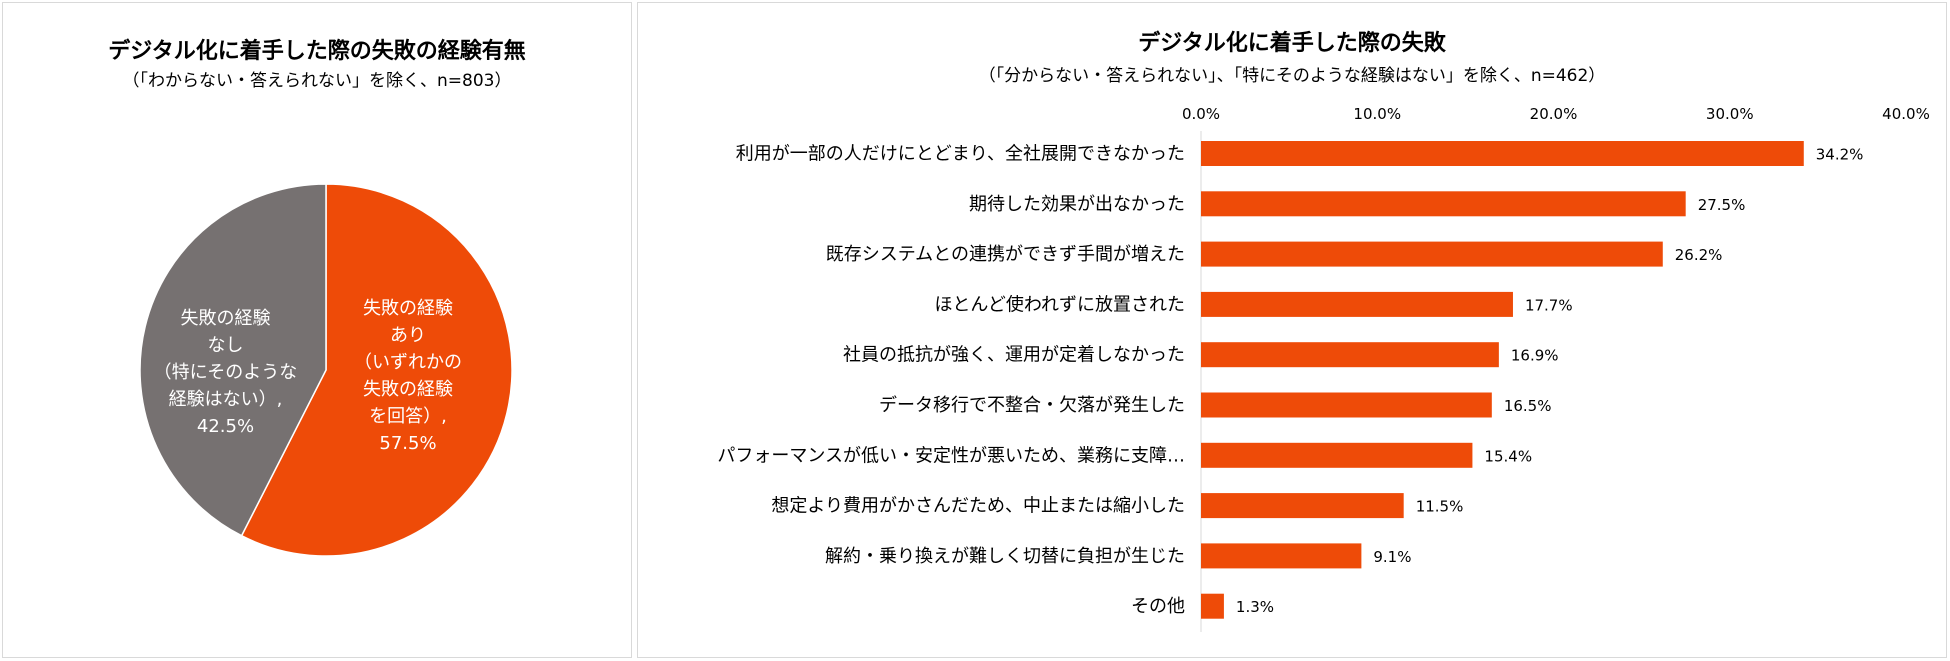  I want to click on pie-label-line: 経験はない）,, so click(225, 399).